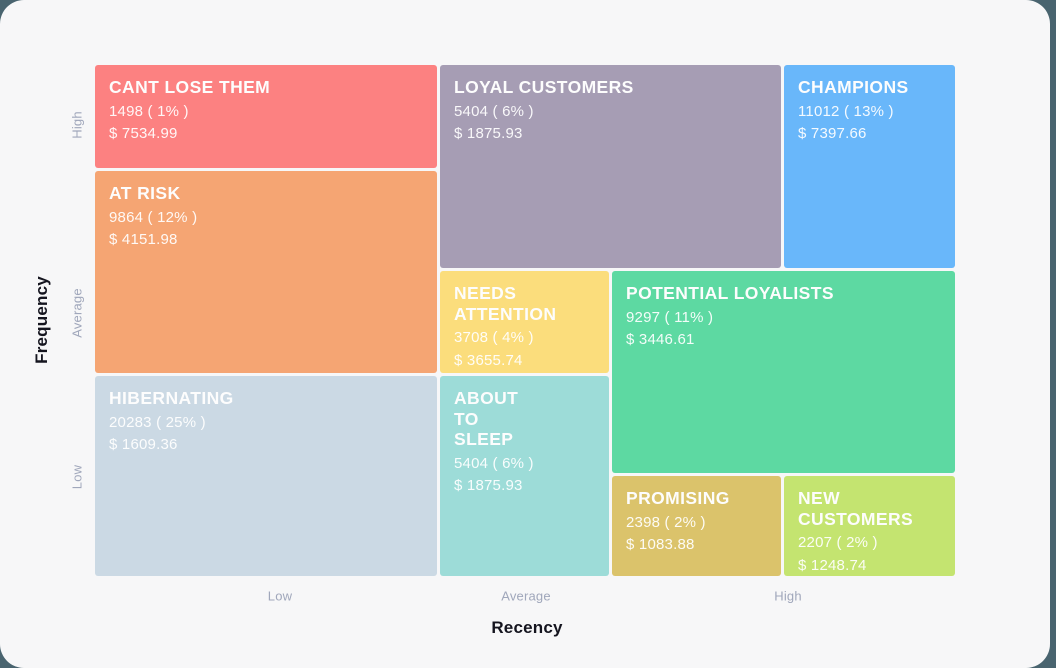  I want to click on segment-monetary: $ 4151.98, so click(143, 240).